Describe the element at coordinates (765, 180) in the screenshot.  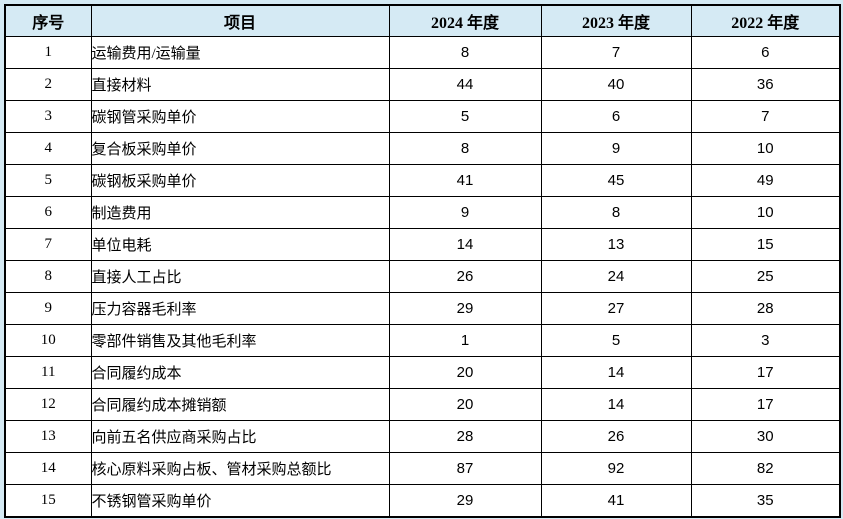
I see `cell-y2022: 49` at that location.